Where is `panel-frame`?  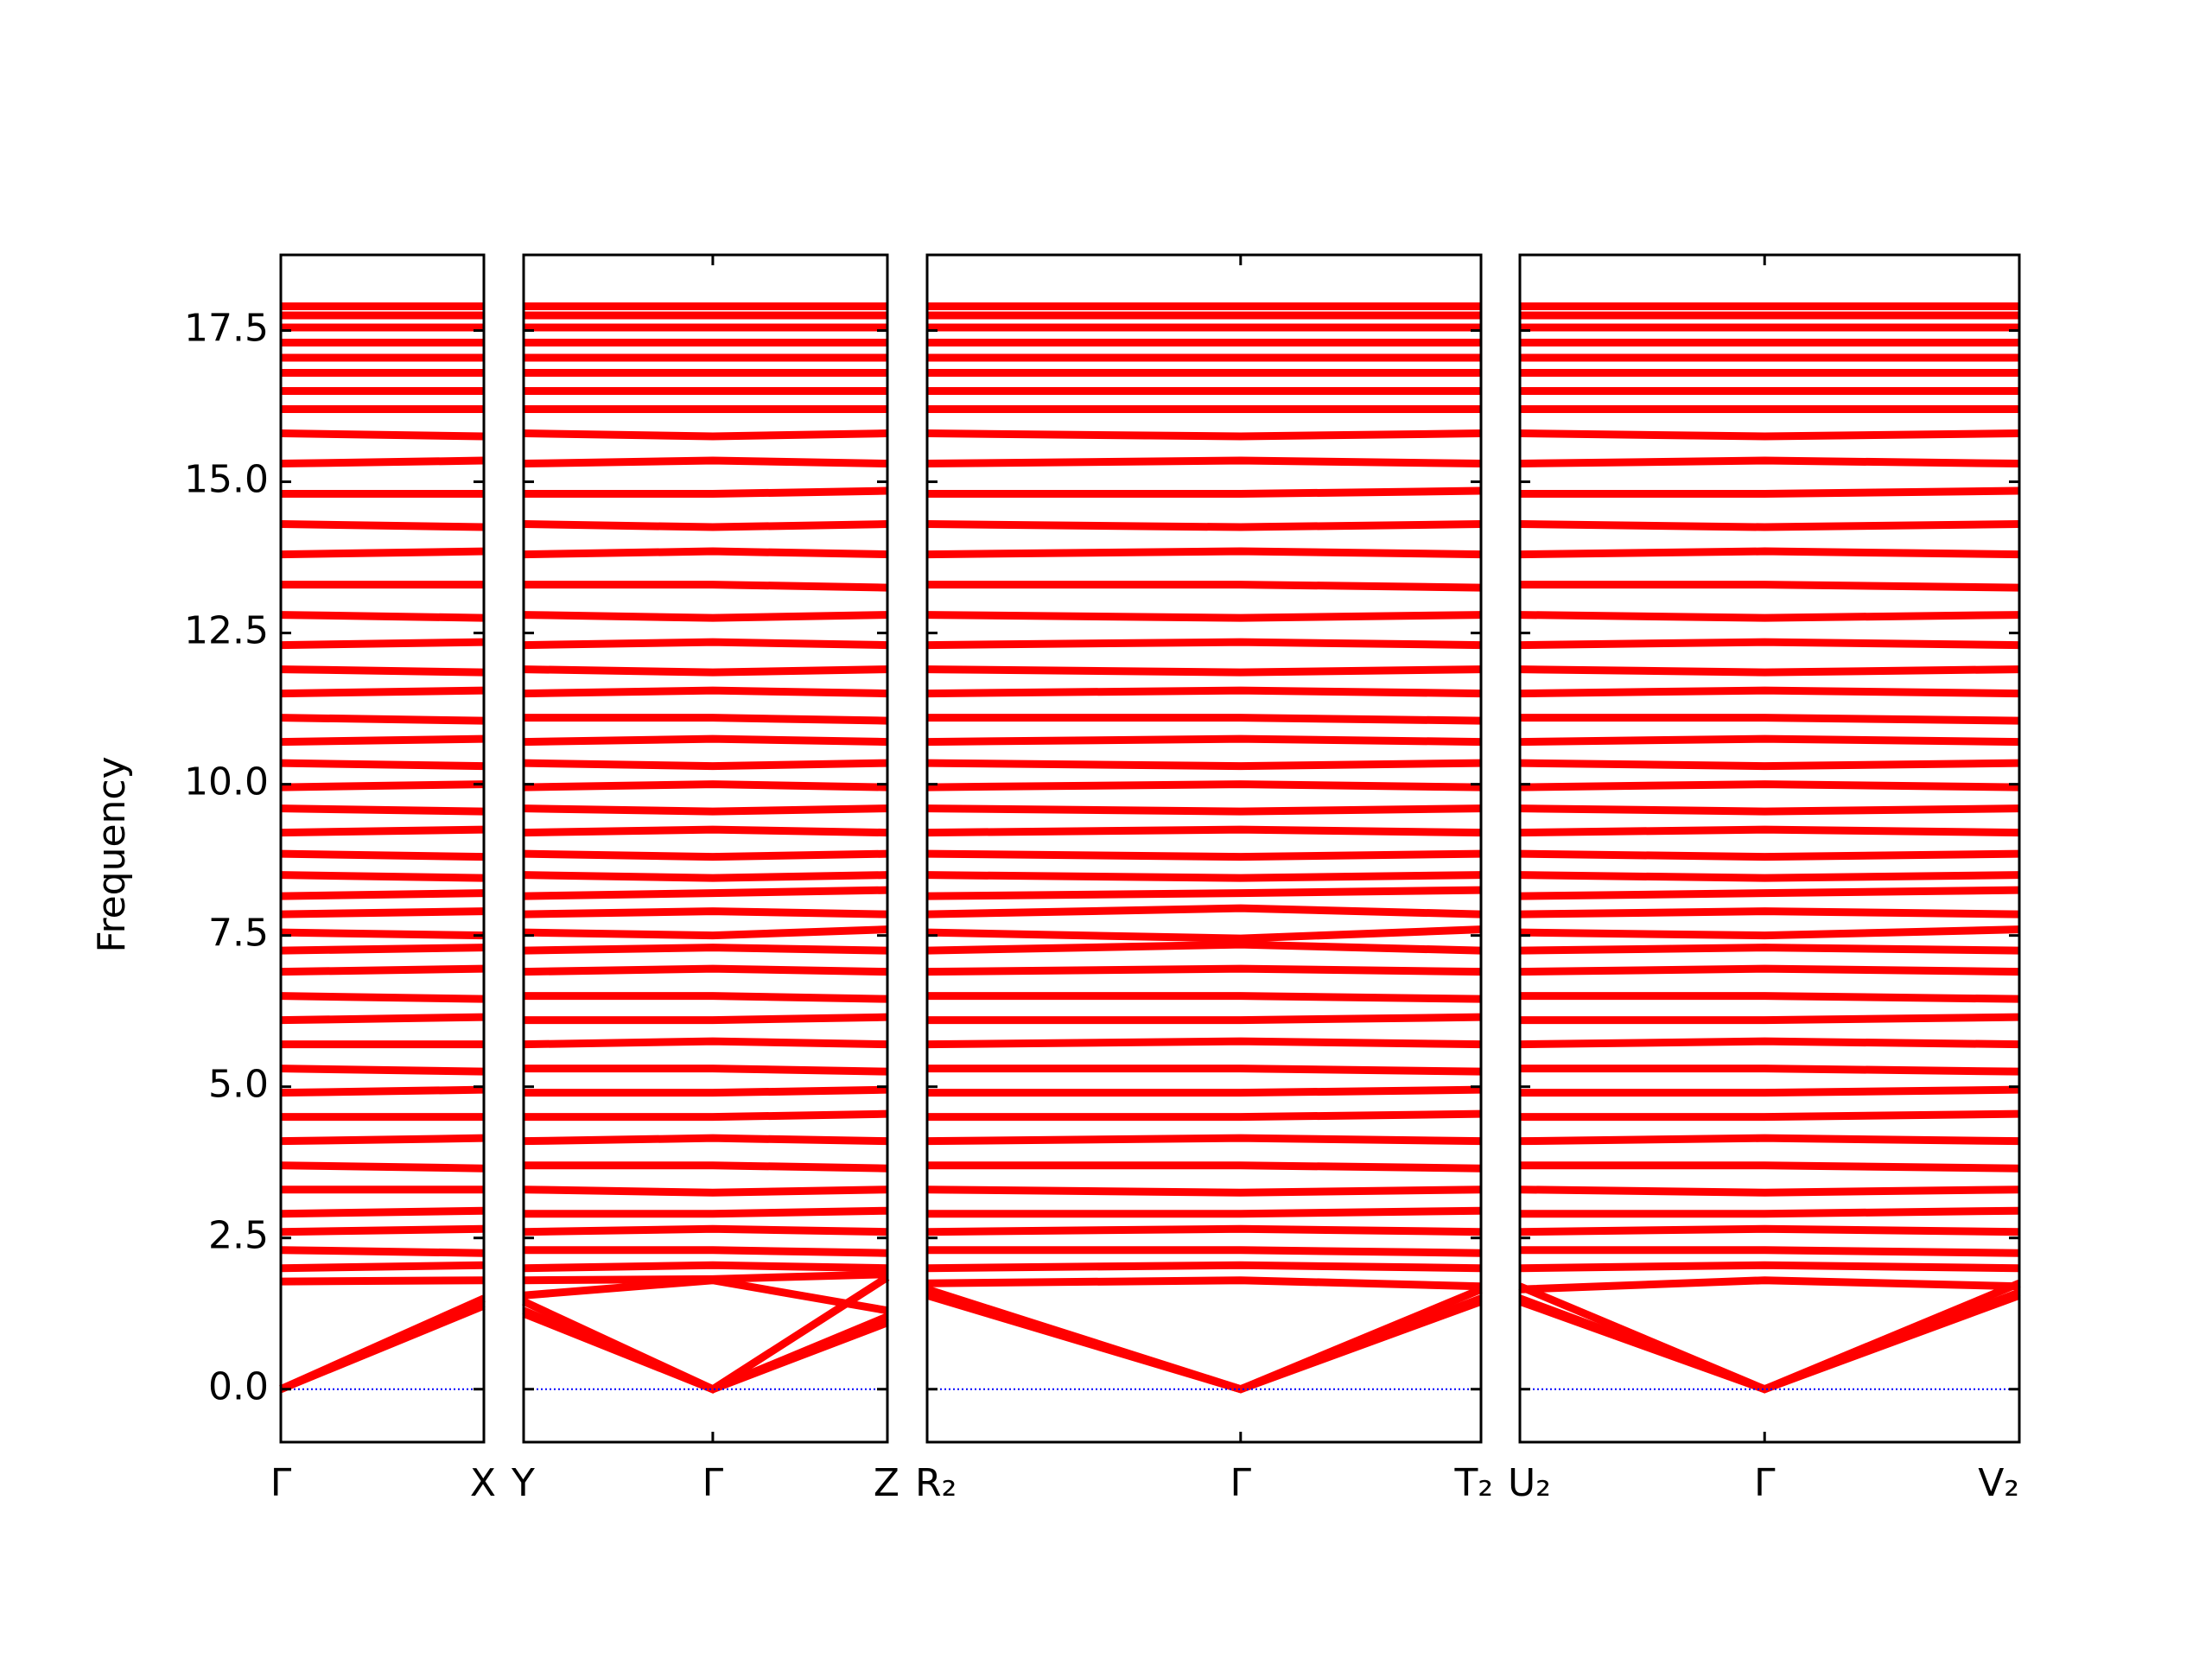
panel-frame is located at coordinates (382, 848).